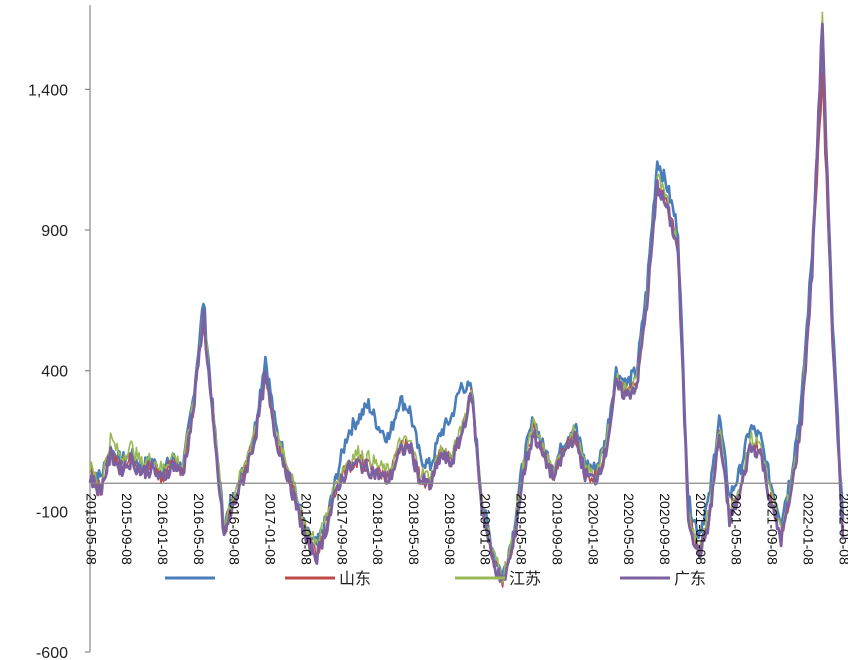 The image size is (848, 660). What do you see at coordinates (665, 529) in the screenshot?
I see `x-tick-label: 2020-09-08` at bounding box center [665, 529].